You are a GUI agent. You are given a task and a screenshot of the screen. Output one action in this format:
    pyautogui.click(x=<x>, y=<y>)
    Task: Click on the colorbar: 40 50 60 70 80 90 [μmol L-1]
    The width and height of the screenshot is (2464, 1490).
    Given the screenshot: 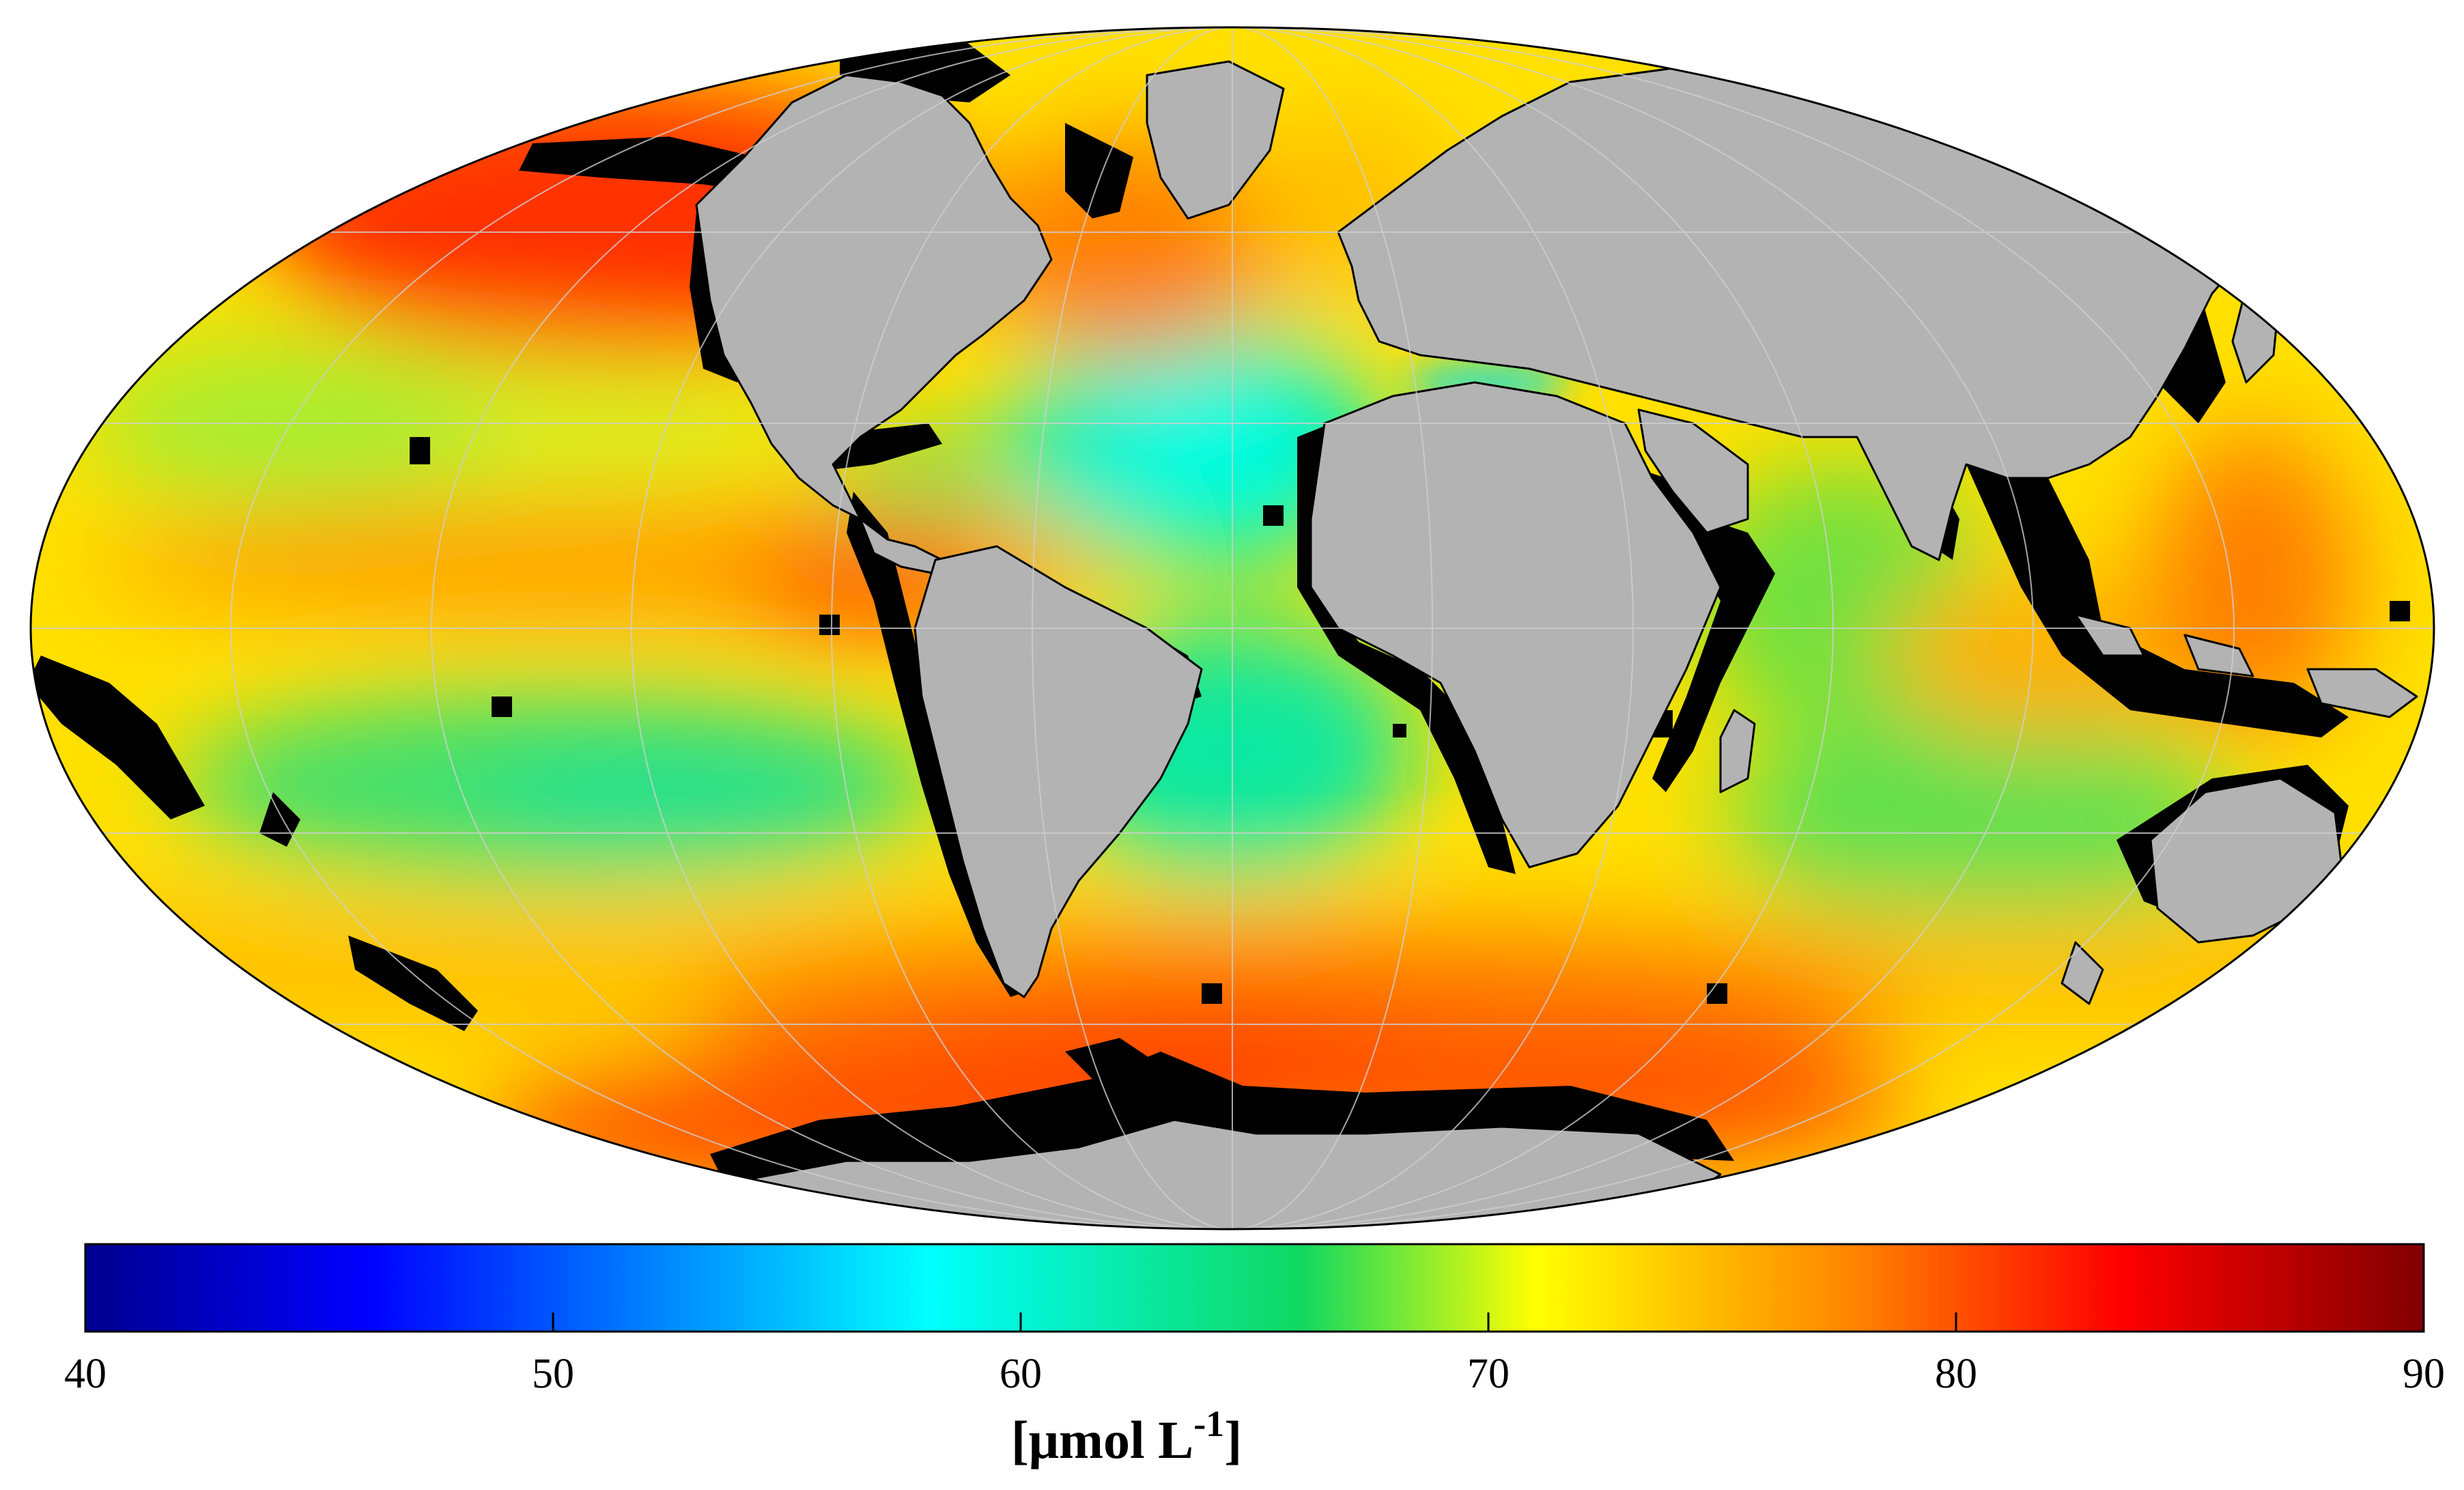 What is the action you would take?
    pyautogui.click(x=1254, y=1356)
    